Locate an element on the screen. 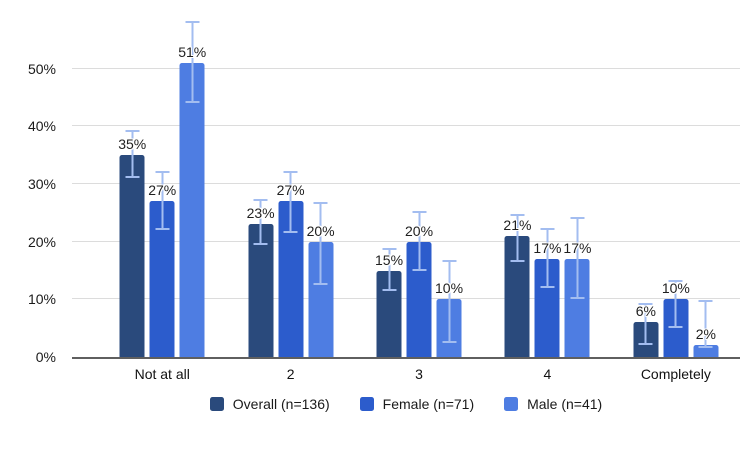 This screenshot has height=465, width=756. category-group: 35% 27% 51% is located at coordinates (162, 185).